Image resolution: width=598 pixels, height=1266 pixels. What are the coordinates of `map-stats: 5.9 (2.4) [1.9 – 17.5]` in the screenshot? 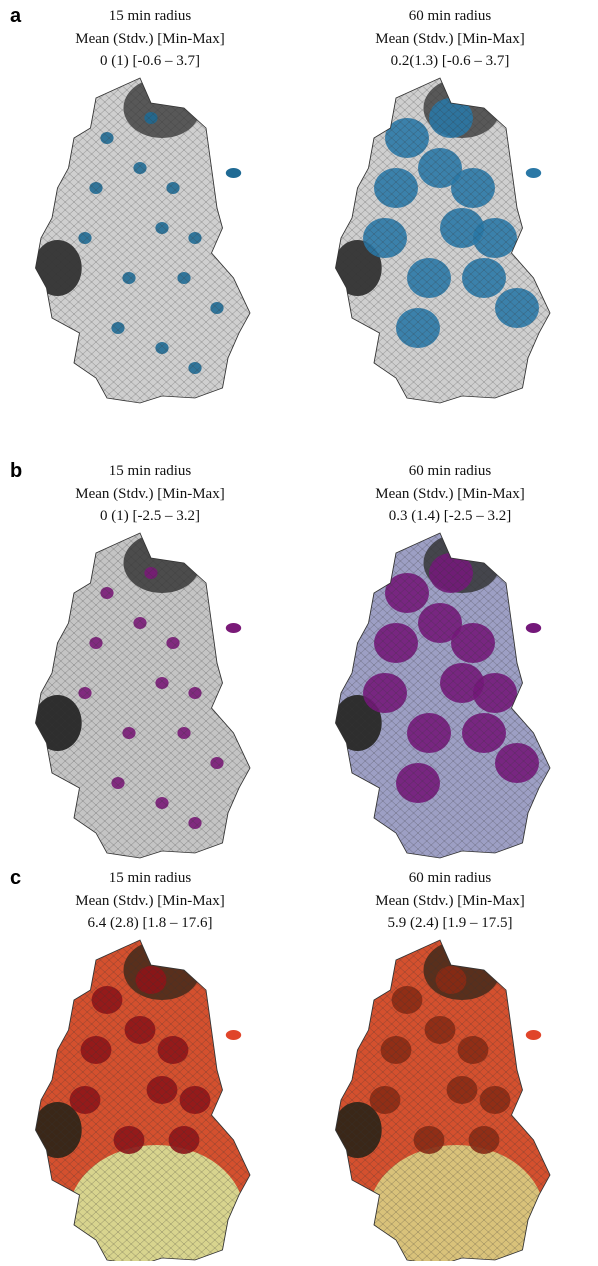 It's located at (450, 923).